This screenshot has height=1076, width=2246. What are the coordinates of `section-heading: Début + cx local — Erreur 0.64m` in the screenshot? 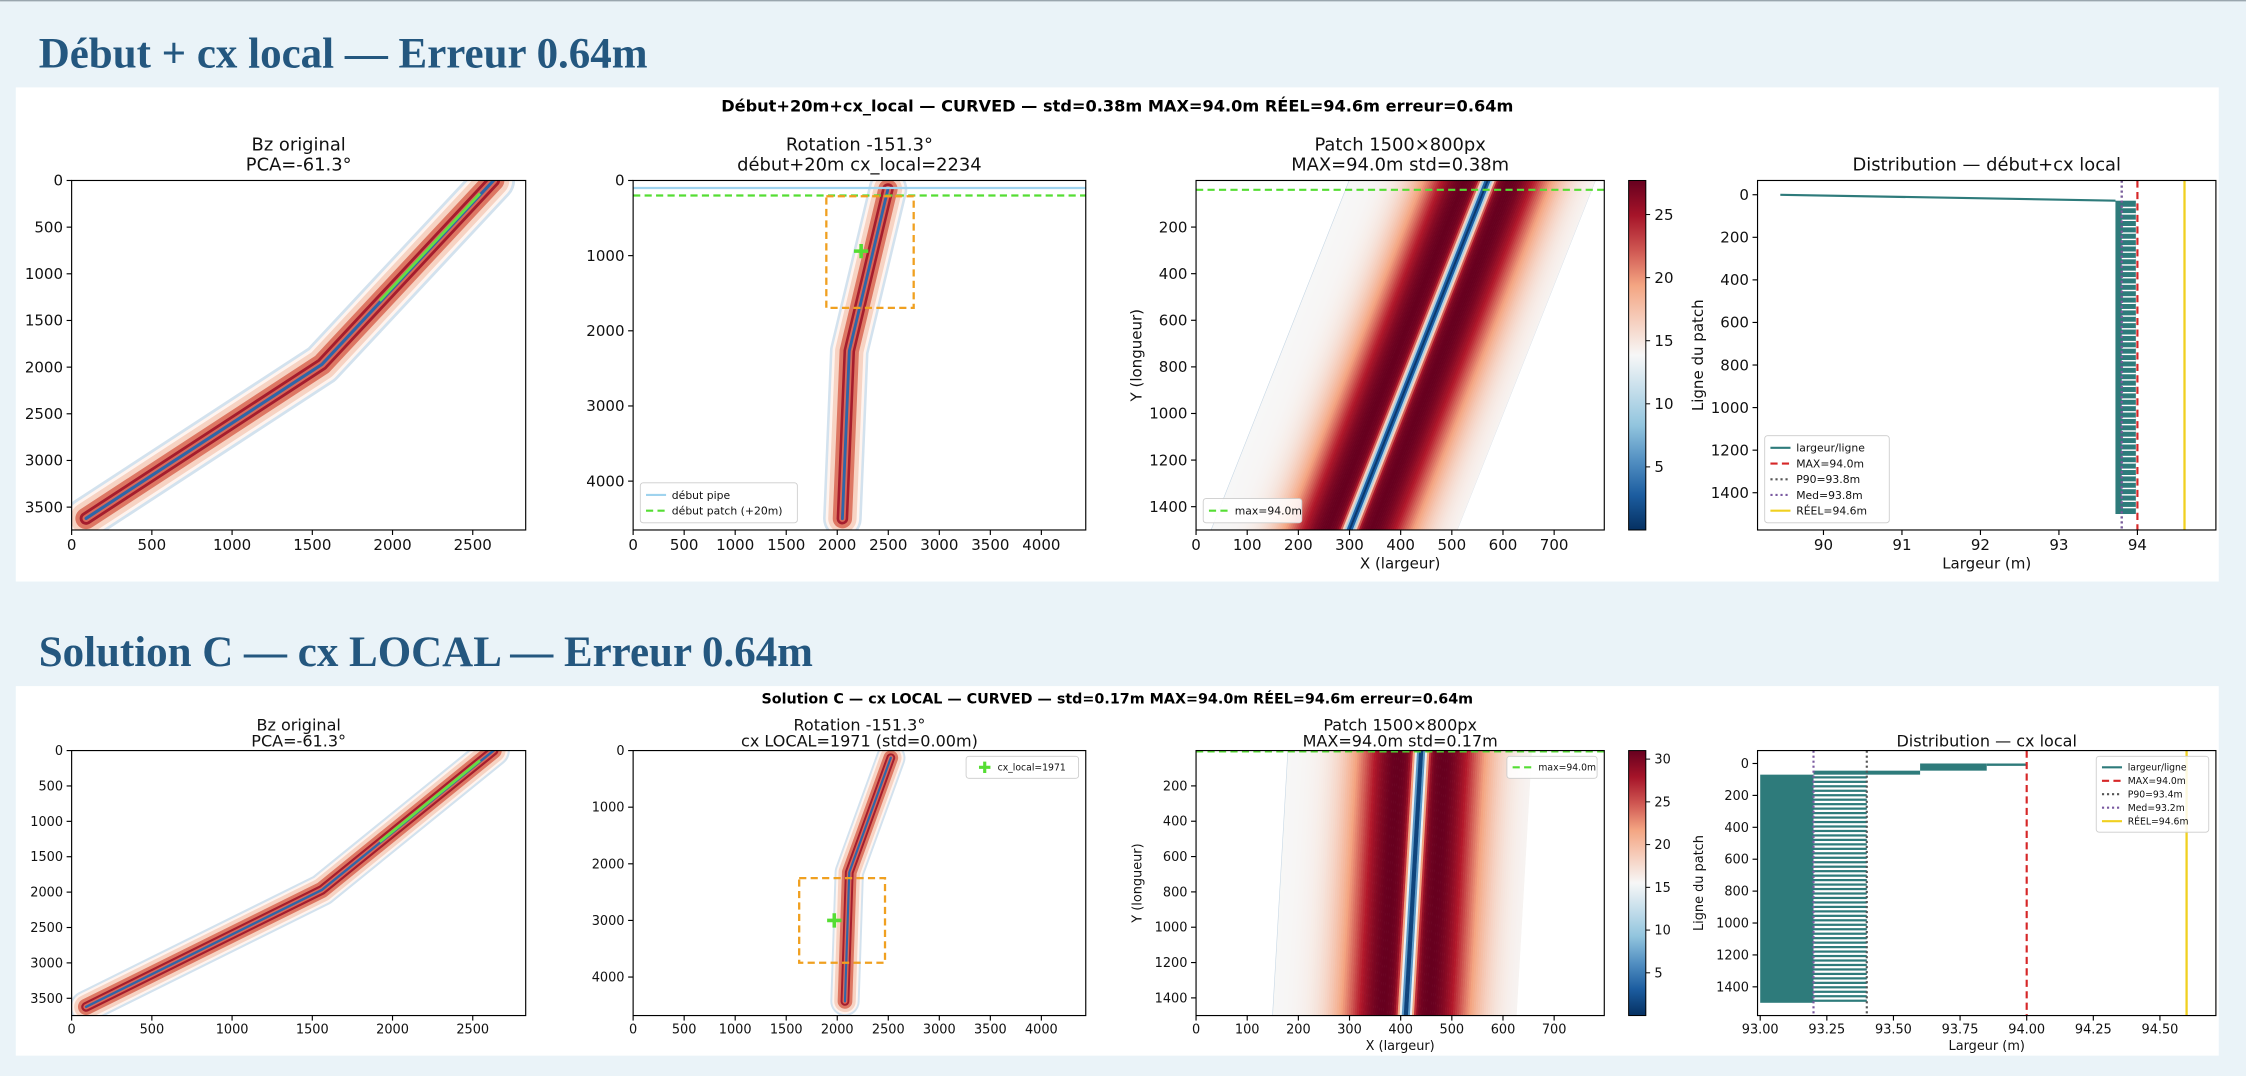 It's located at (343, 53).